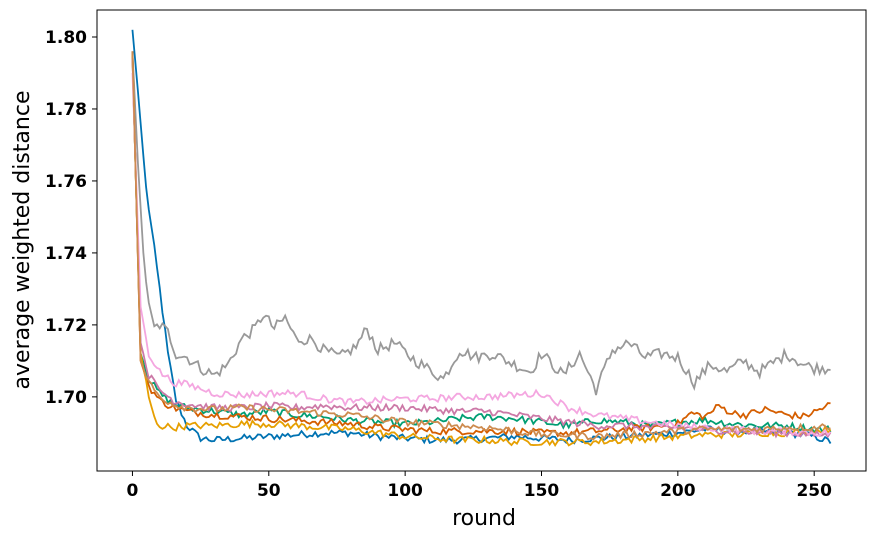 The height and width of the screenshot is (540, 882). What do you see at coordinates (542, 491) in the screenshot?
I see `x-tick-label: 150` at bounding box center [542, 491].